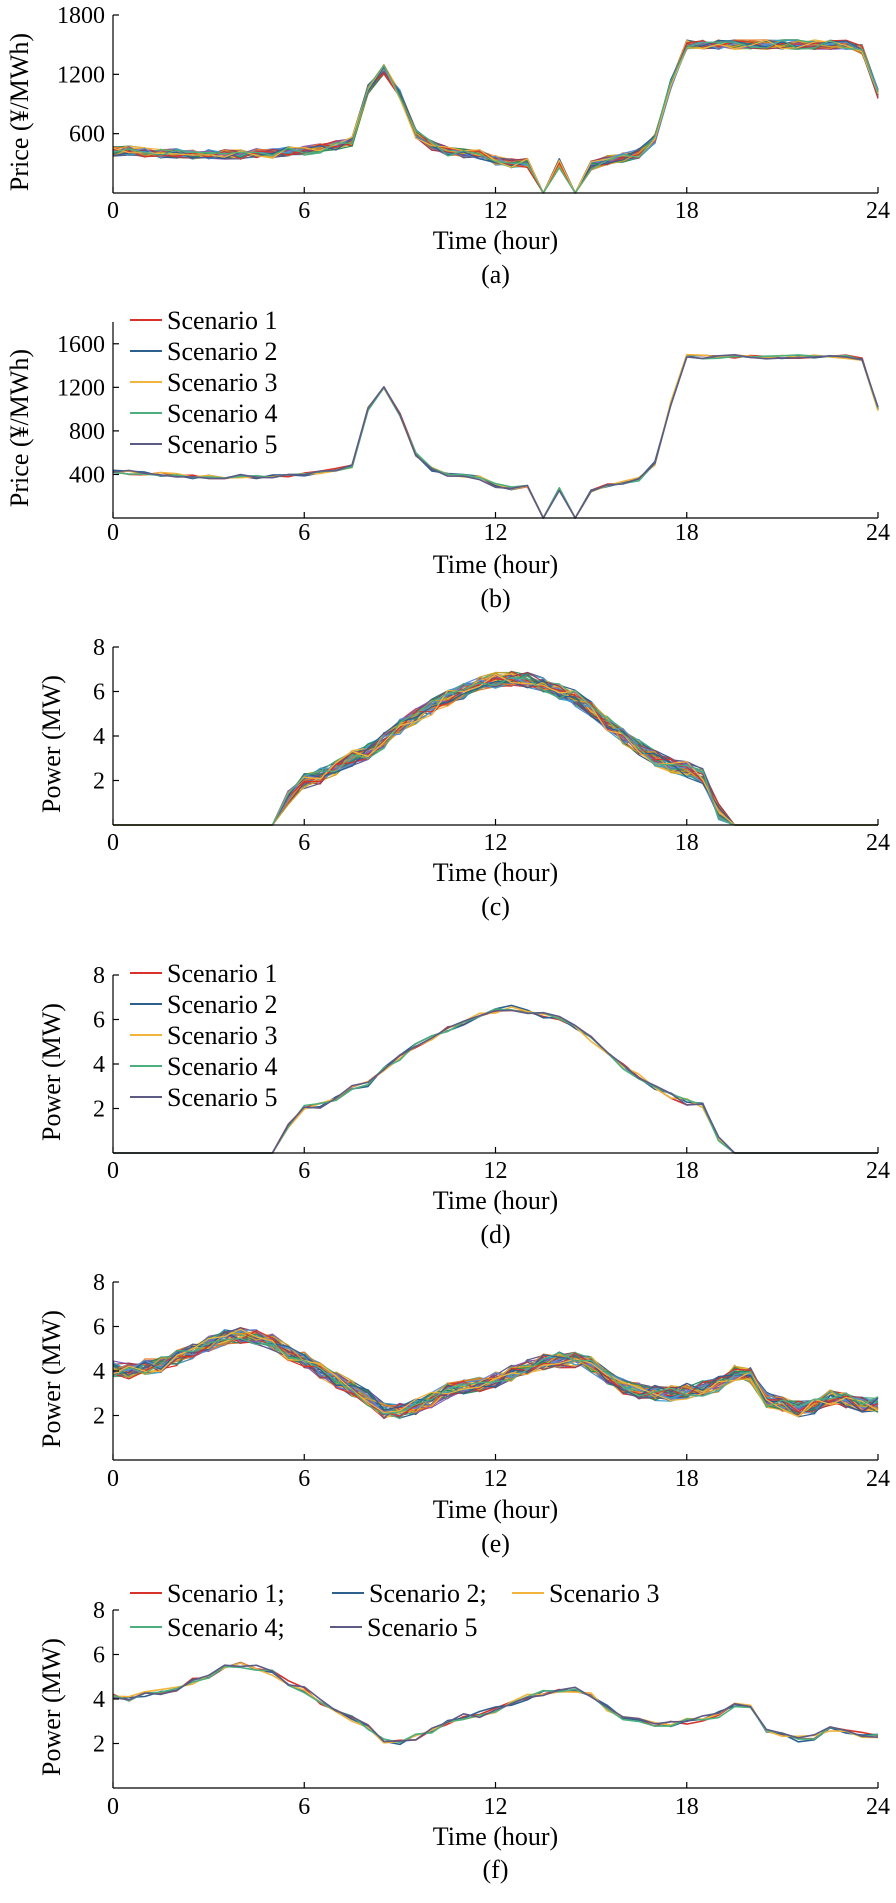 The width and height of the screenshot is (896, 1903). I want to click on y-tick-label: 600, so click(87, 135).